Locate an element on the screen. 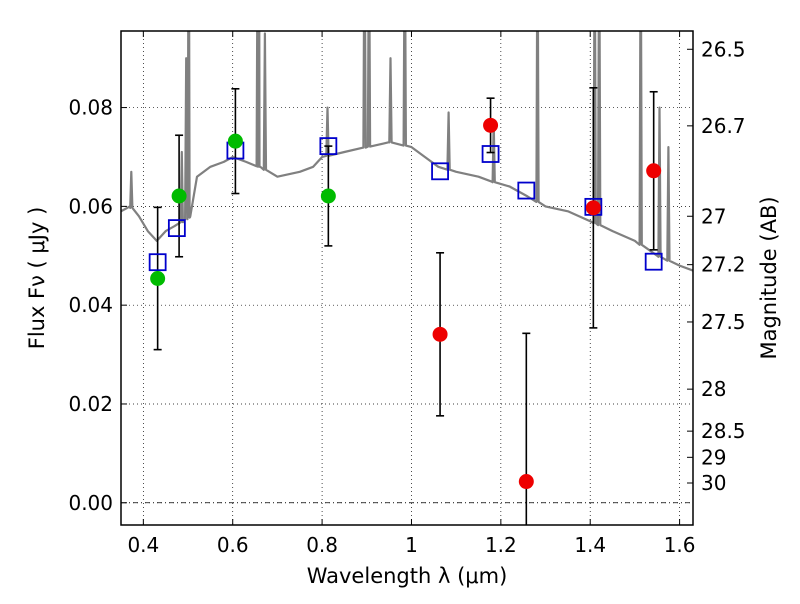 The image size is (800, 604). right-tick-label: 26.5 is located at coordinates (723, 49).